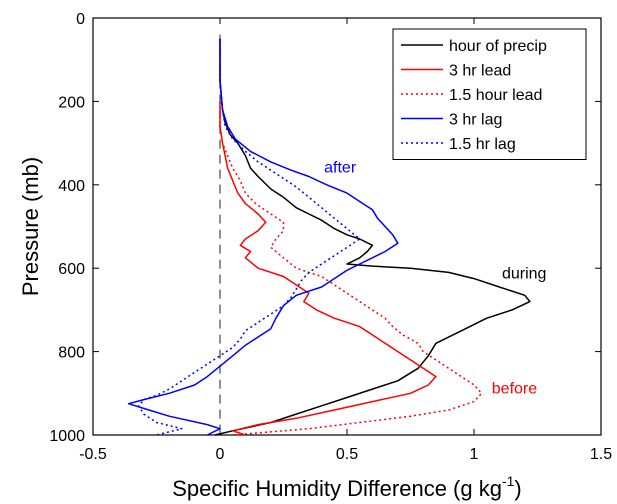 The width and height of the screenshot is (617, 504). What do you see at coordinates (71, 269) in the screenshot?
I see `y-tick-label: 600` at bounding box center [71, 269].